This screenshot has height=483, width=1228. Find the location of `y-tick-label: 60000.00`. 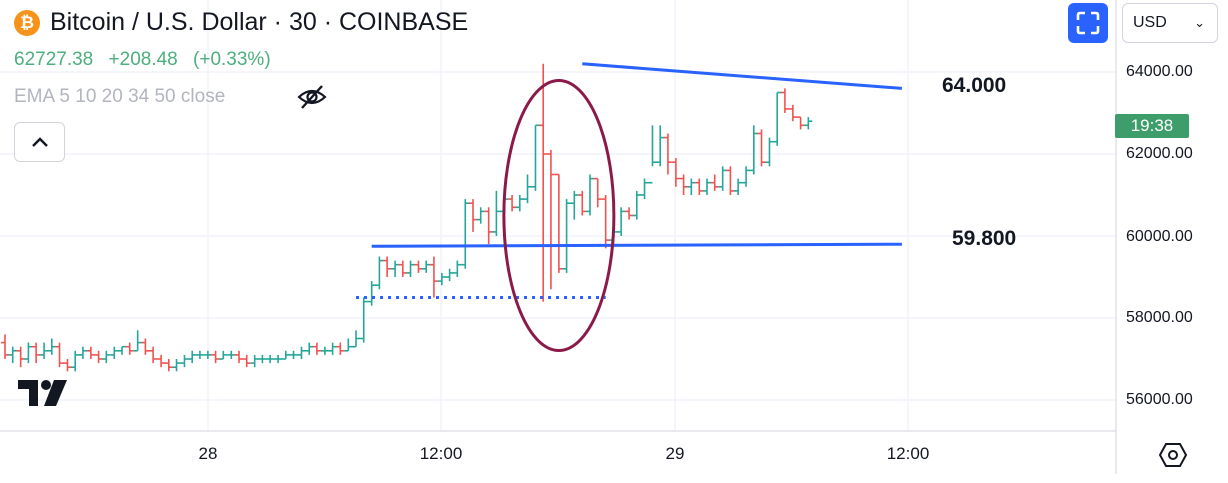

y-tick-label: 60000.00 is located at coordinates (1159, 236).